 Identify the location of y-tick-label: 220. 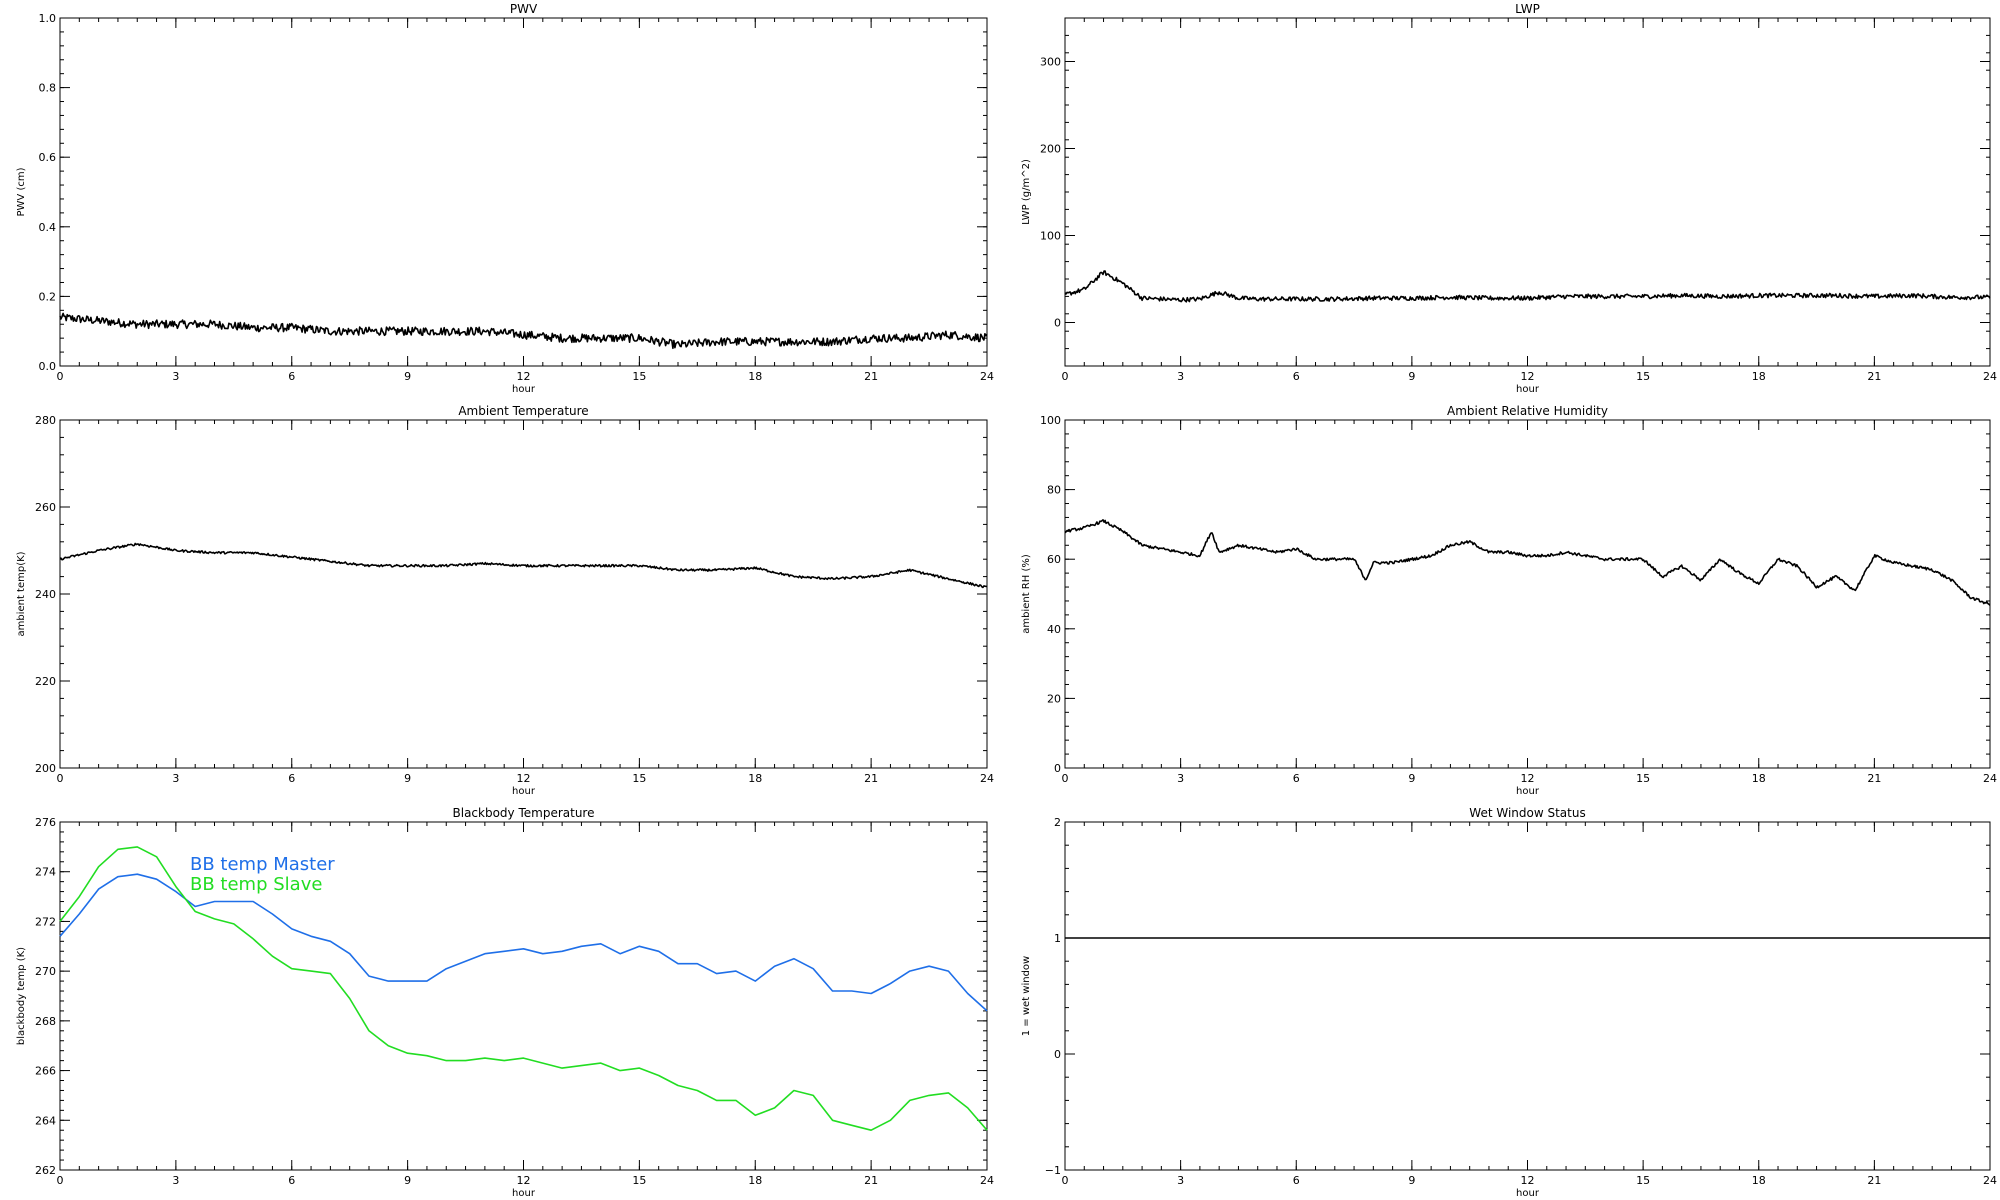
(45, 681).